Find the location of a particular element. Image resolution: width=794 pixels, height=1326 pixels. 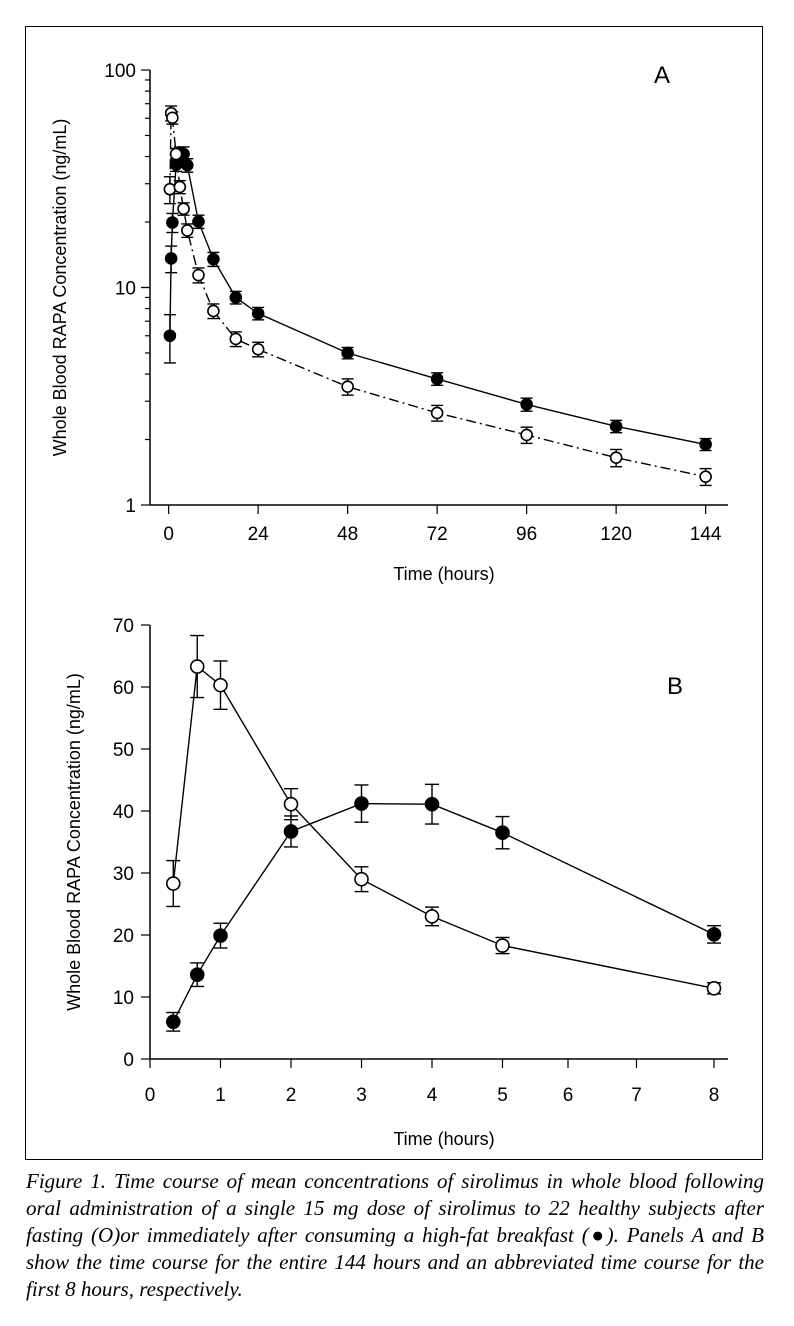

panel-b-x-tick-label: 2 is located at coordinates (291, 1095).